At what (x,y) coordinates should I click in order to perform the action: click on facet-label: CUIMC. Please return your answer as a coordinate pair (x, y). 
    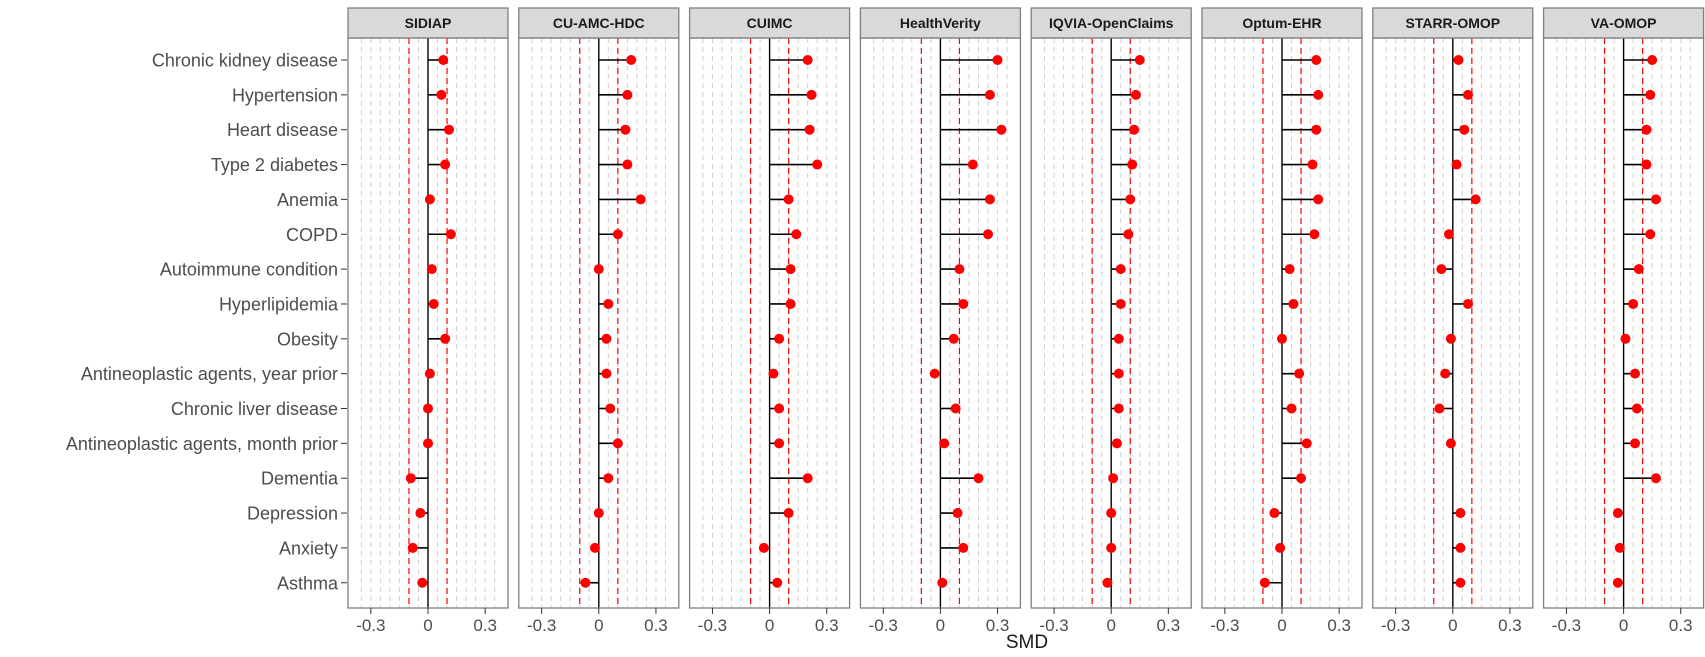
    Looking at the image, I should click on (770, 23).